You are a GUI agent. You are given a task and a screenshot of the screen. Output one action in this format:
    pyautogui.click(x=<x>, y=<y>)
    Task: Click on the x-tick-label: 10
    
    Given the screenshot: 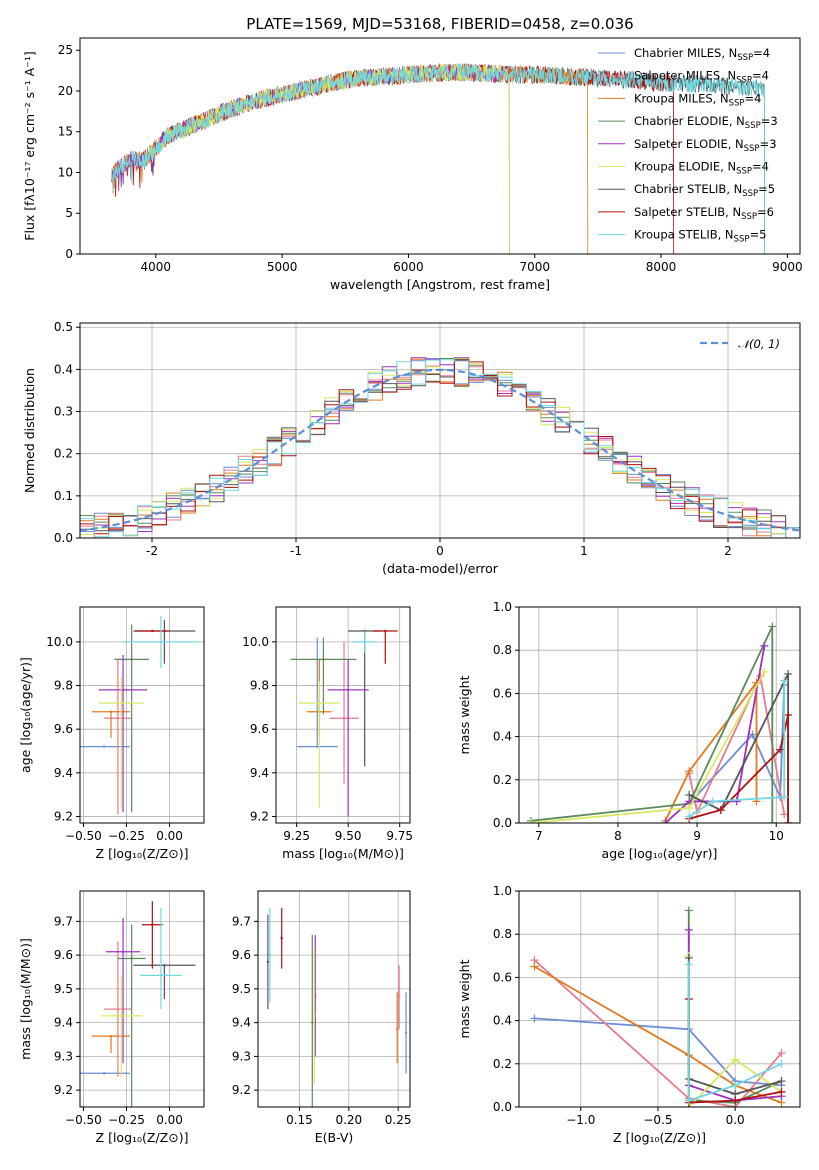 What is the action you would take?
    pyautogui.click(x=776, y=836)
    